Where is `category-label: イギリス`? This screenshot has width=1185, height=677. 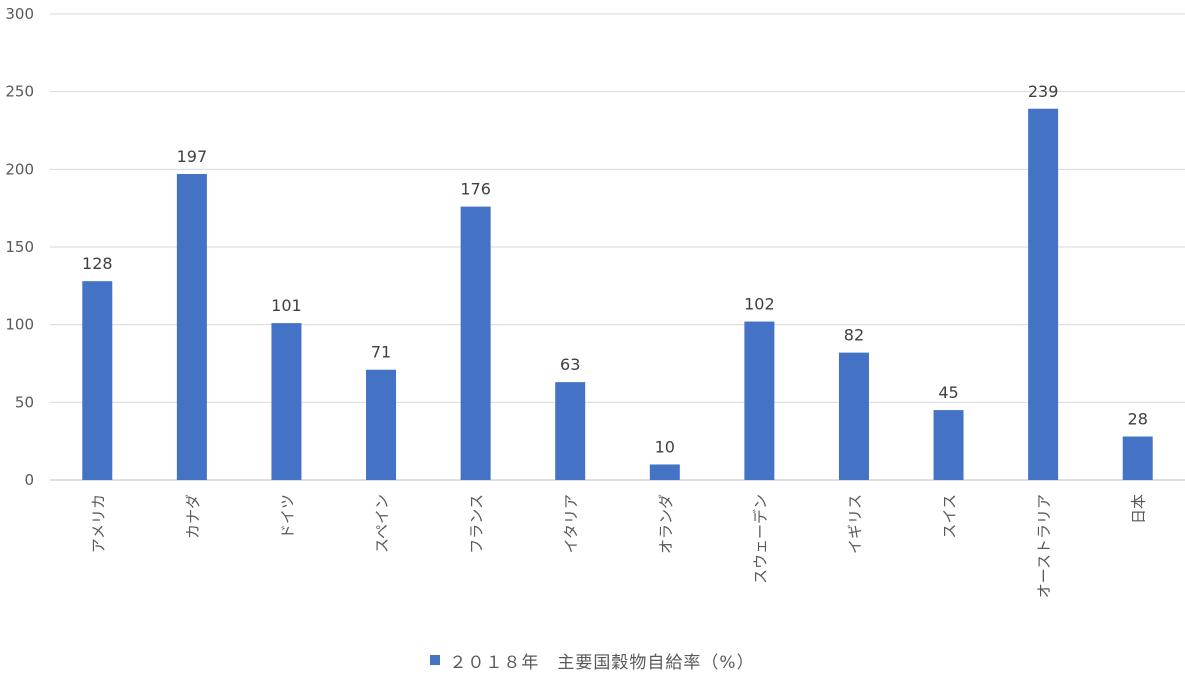
category-label: イギリス is located at coordinates (855, 524).